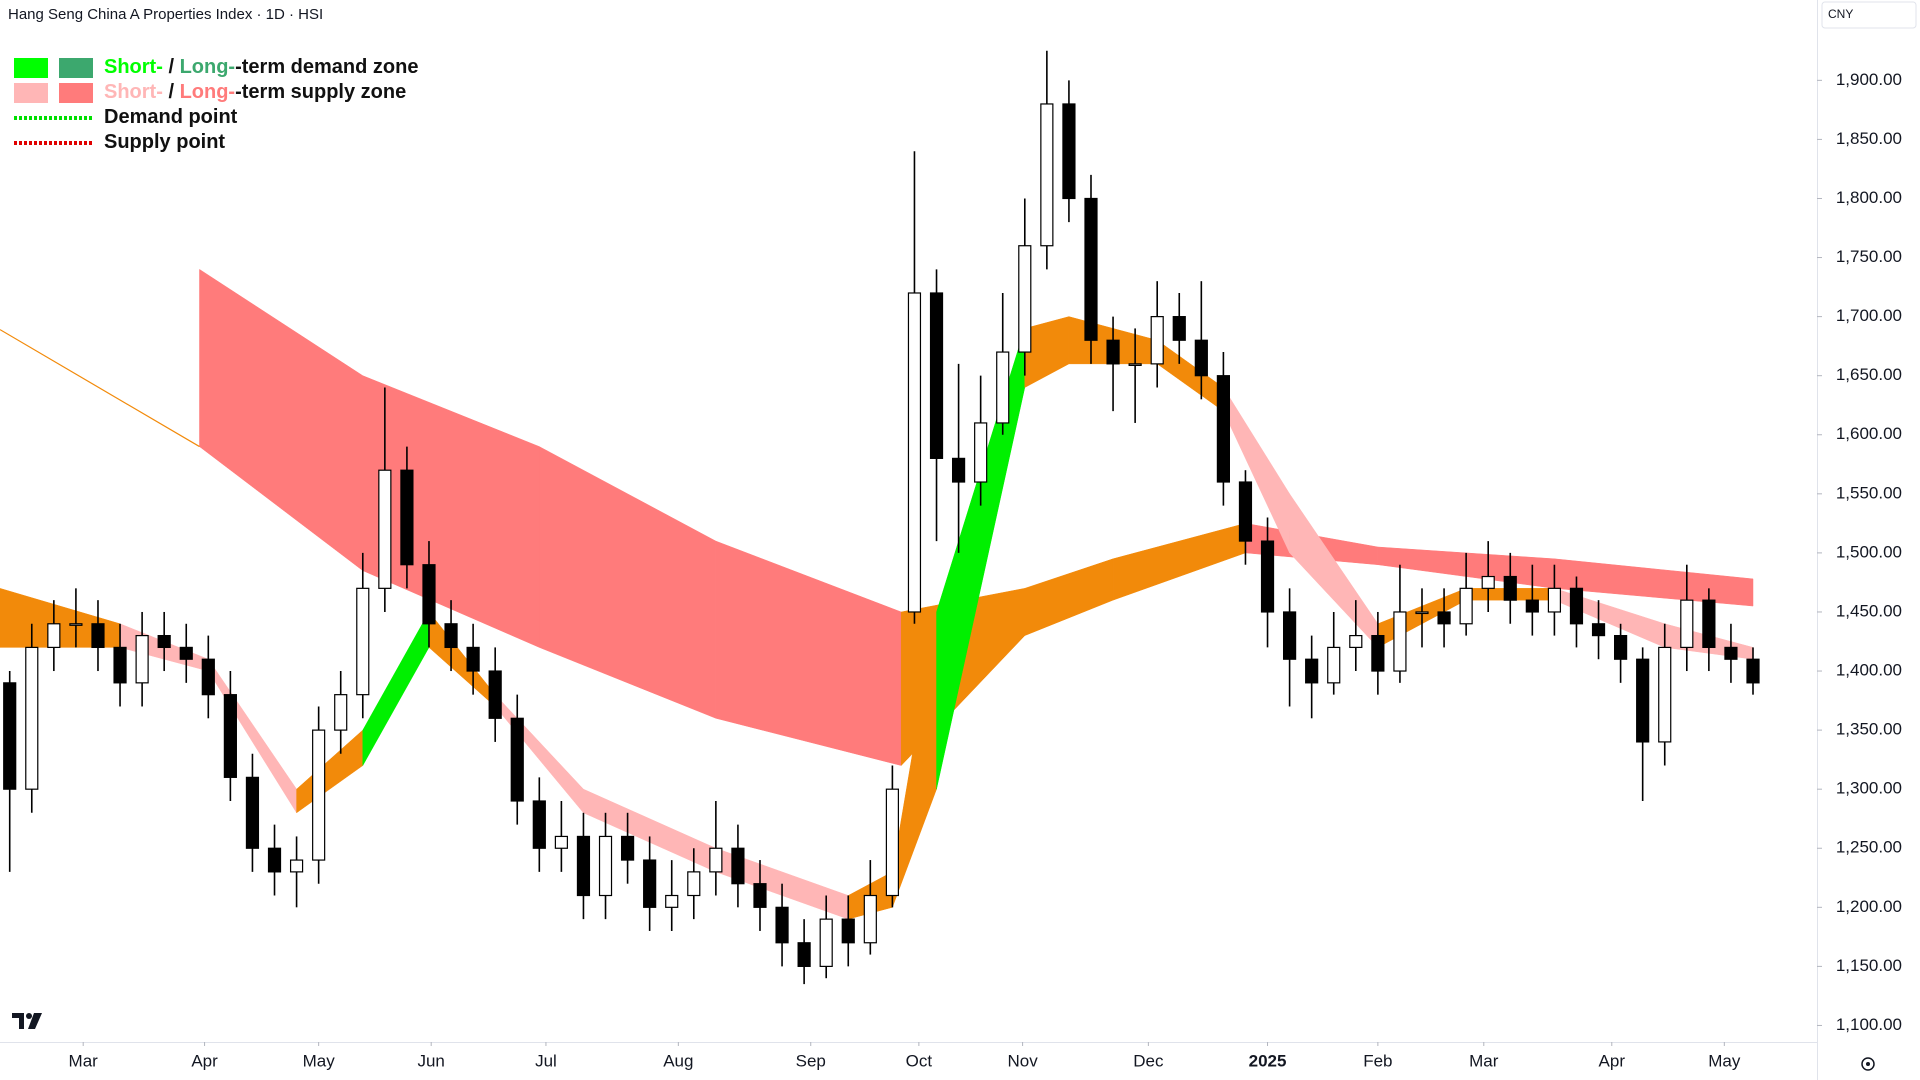  Describe the element at coordinates (27, 1021) in the screenshot. I see `tv-logo` at that location.